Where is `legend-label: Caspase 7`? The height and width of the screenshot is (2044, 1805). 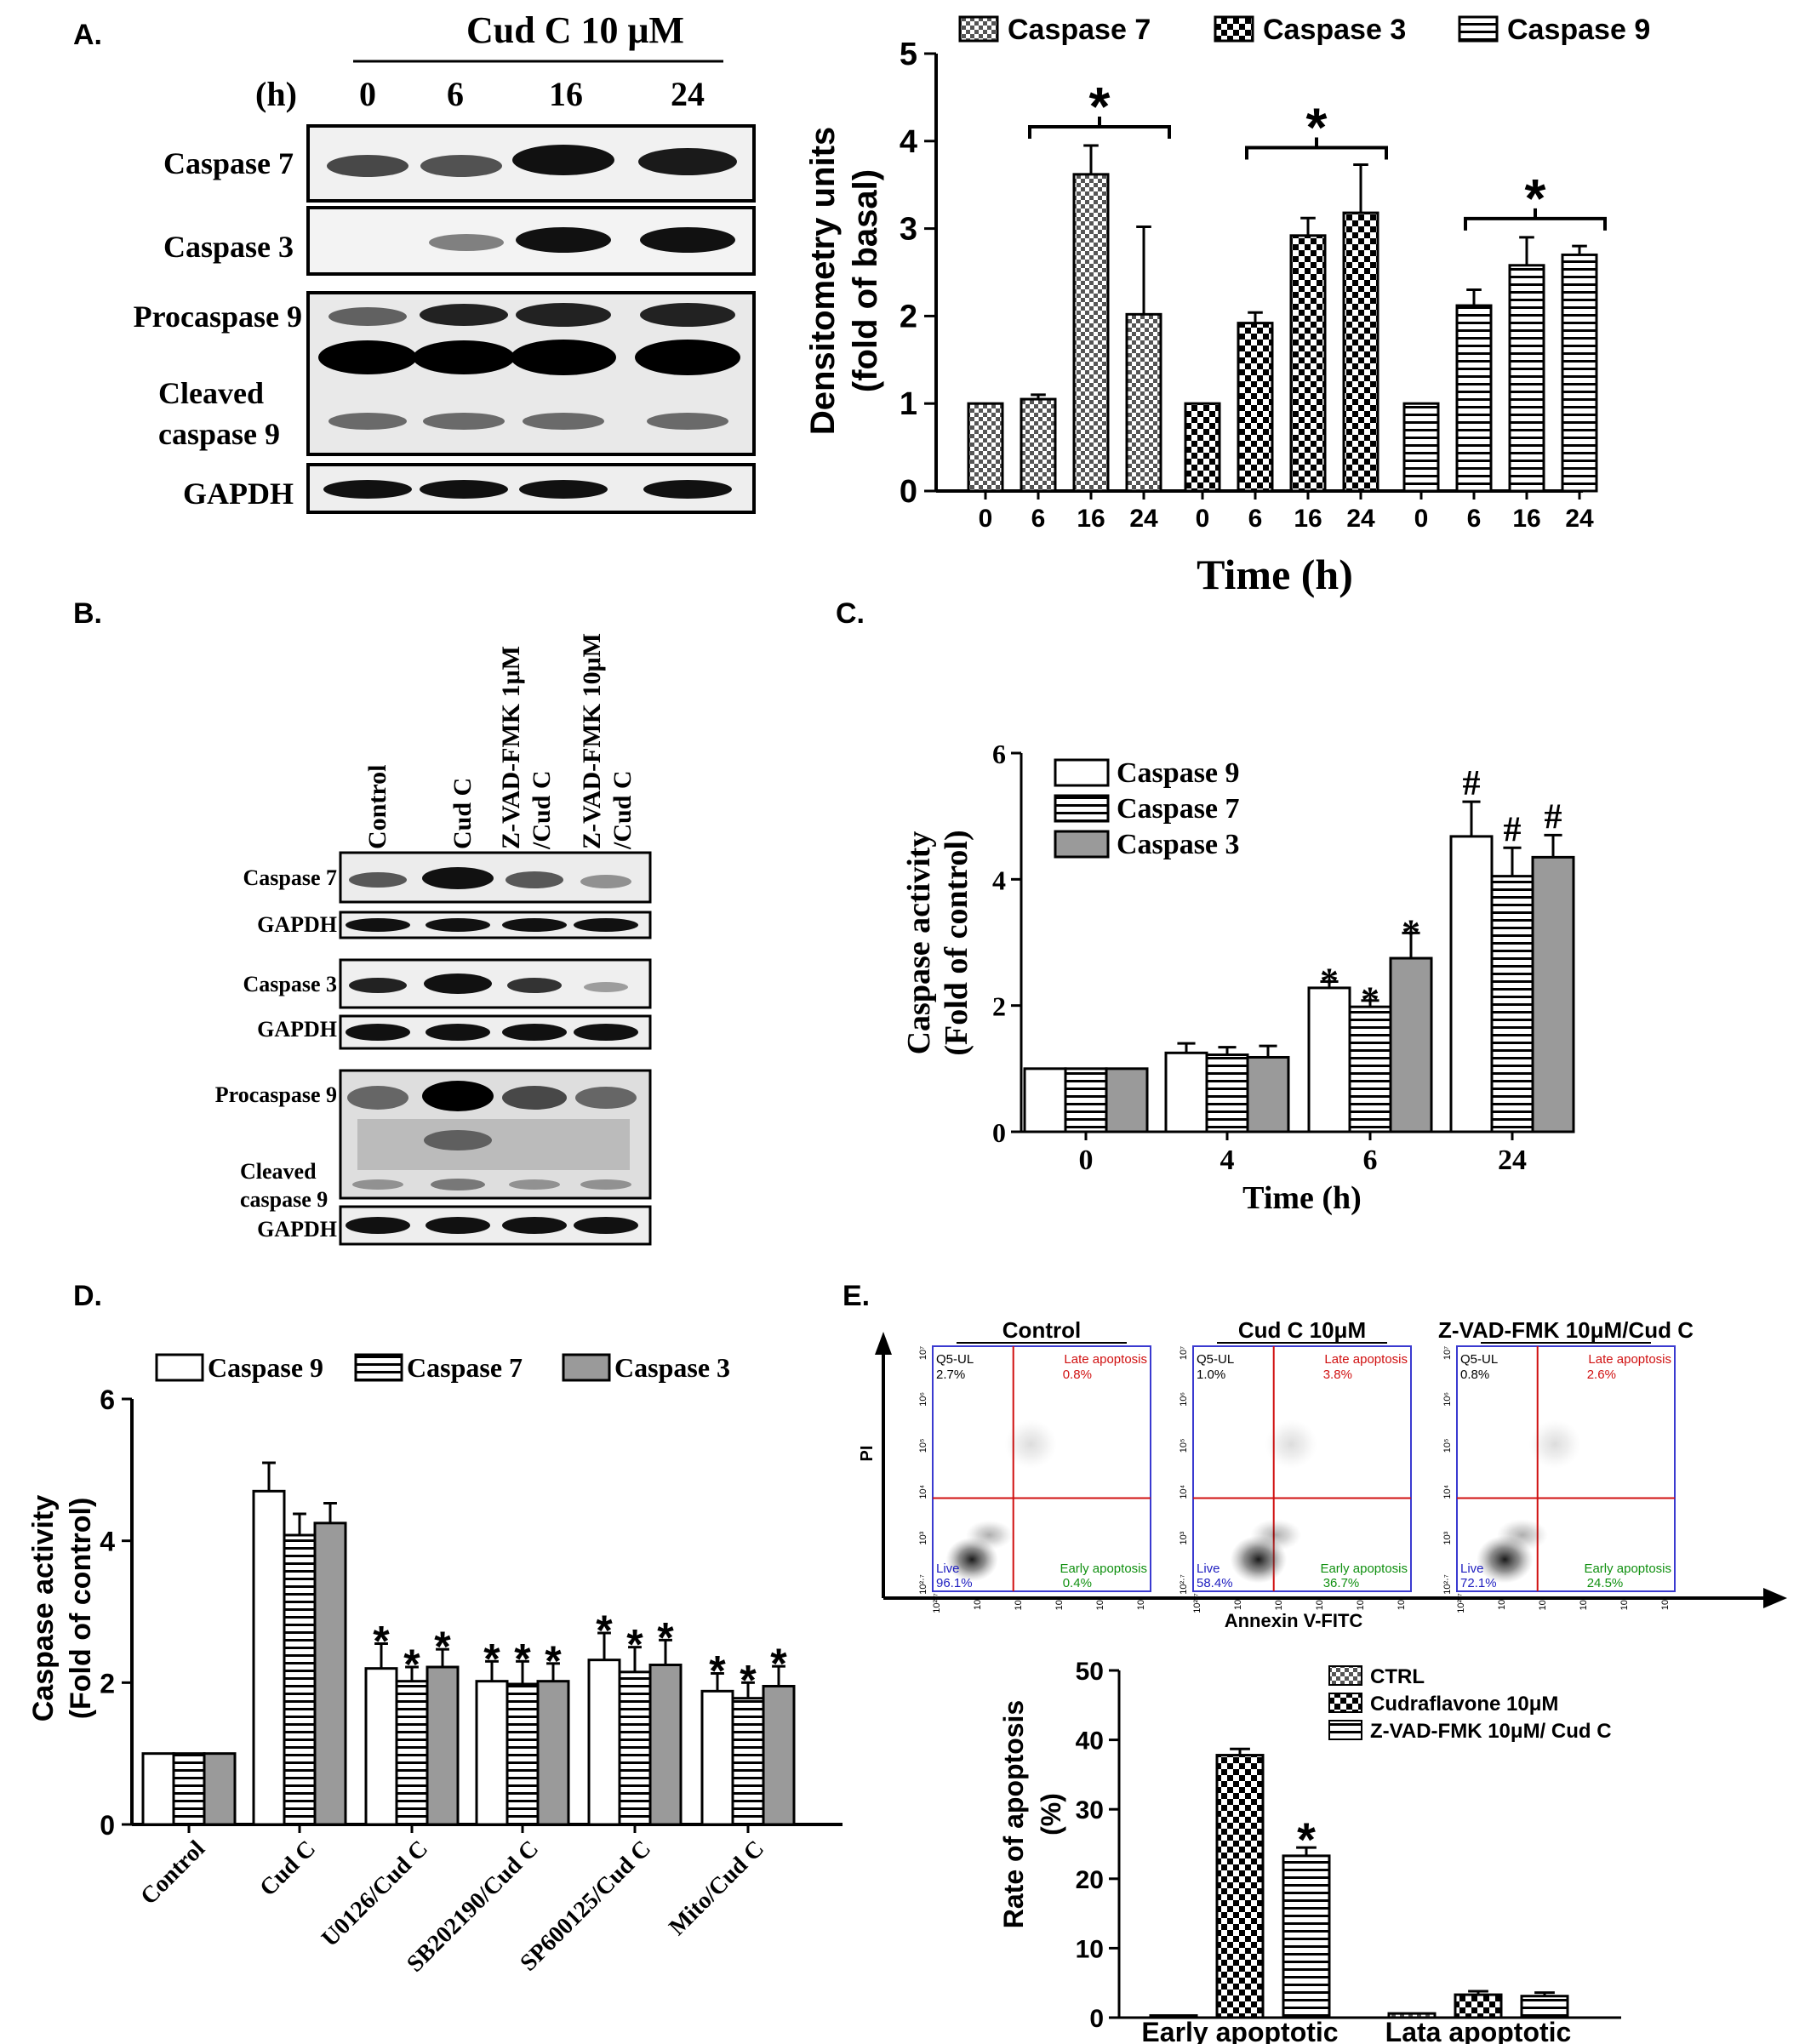
legend-label: Caspase 7 is located at coordinates (465, 1367).